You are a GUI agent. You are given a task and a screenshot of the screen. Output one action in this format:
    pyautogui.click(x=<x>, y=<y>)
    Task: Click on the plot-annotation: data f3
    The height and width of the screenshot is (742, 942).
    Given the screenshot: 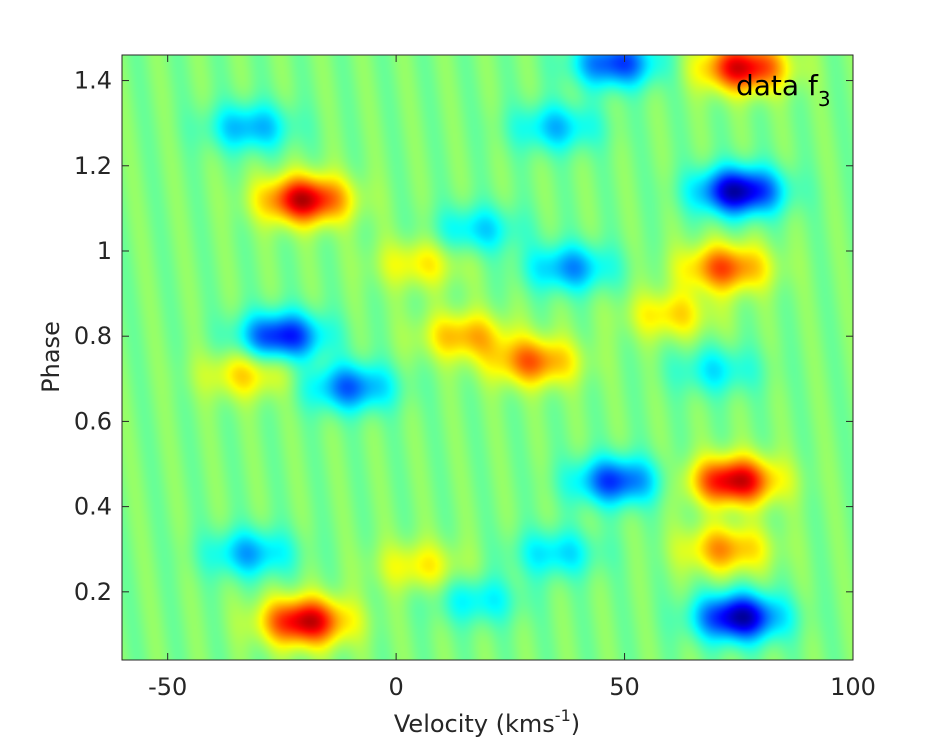 What is the action you would take?
    pyautogui.click(x=783, y=90)
    